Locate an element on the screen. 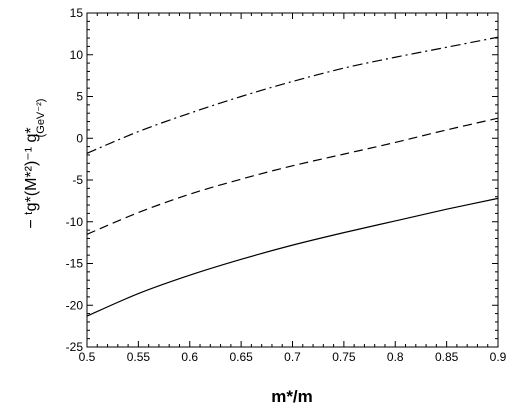 Image resolution: width=518 pixels, height=409 pixels. y-tick-label: -15 is located at coordinates (75, 264).